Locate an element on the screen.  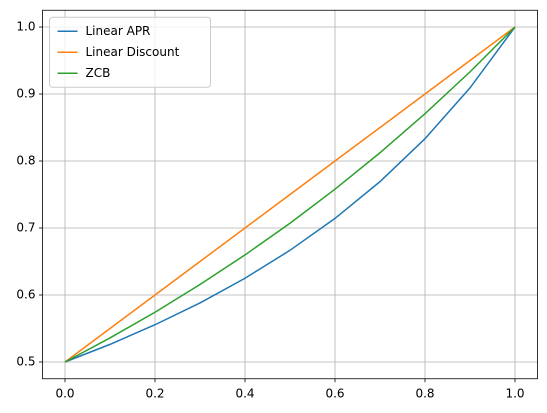
x-tick-label: 0.2 is located at coordinates (154, 393).